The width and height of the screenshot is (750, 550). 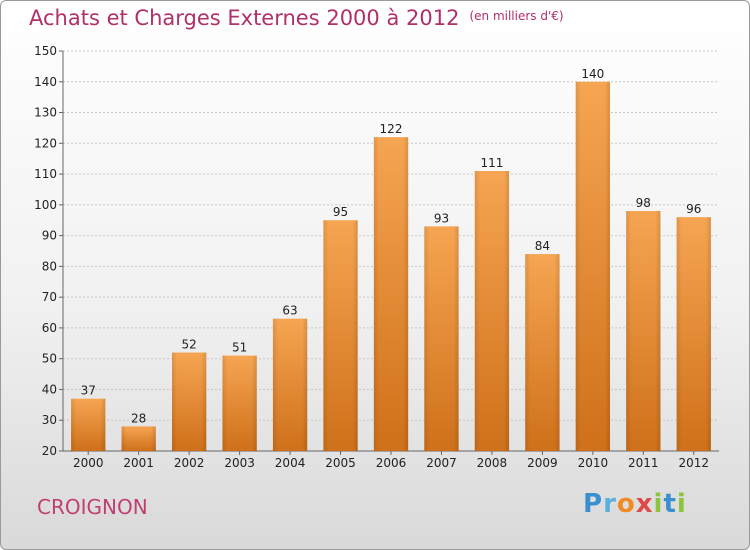 I want to click on x-tick-label: 2003, so click(x=239, y=463).